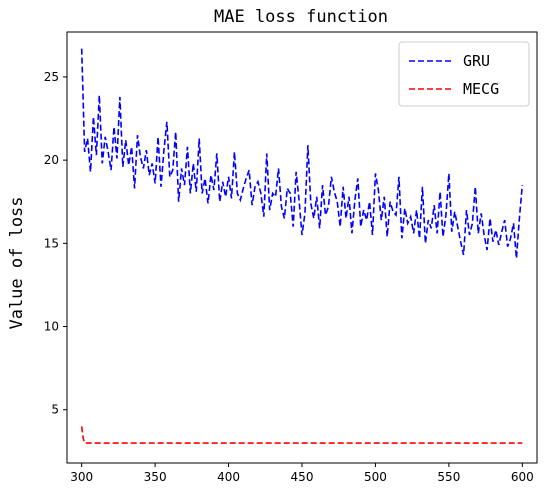  What do you see at coordinates (81, 477) in the screenshot?
I see `x-tick-label: 300` at bounding box center [81, 477].